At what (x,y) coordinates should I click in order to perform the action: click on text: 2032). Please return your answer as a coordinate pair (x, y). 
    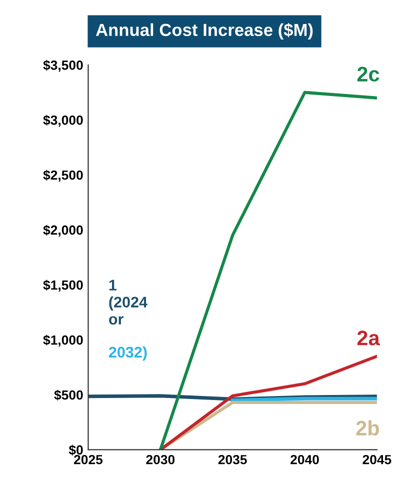
    Looking at the image, I should click on (127, 353).